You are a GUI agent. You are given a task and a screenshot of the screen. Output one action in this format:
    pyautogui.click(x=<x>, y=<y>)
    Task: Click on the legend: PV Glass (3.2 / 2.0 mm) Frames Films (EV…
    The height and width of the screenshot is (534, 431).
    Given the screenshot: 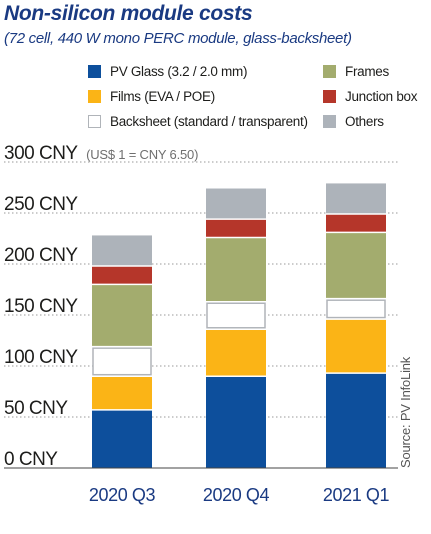 What is the action you would take?
    pyautogui.click(x=258, y=100)
    